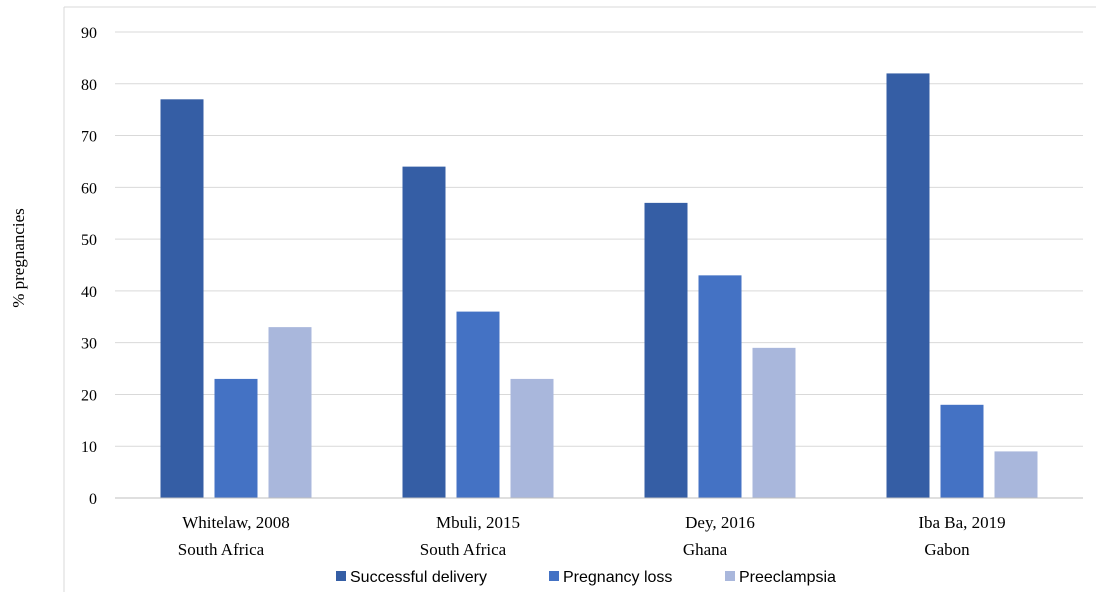  What do you see at coordinates (89, 188) in the screenshot?
I see `y-tick-label: 60` at bounding box center [89, 188].